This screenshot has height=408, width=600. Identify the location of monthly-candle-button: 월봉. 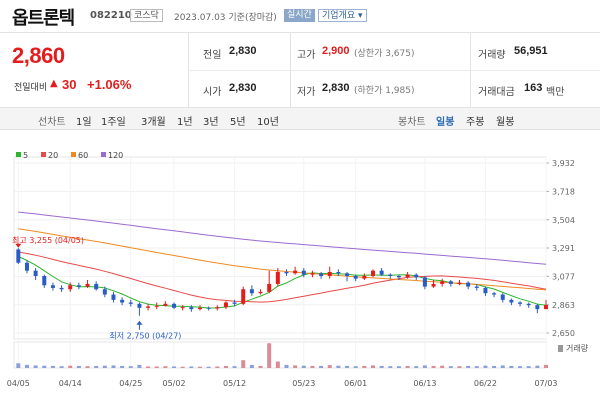
(505, 122).